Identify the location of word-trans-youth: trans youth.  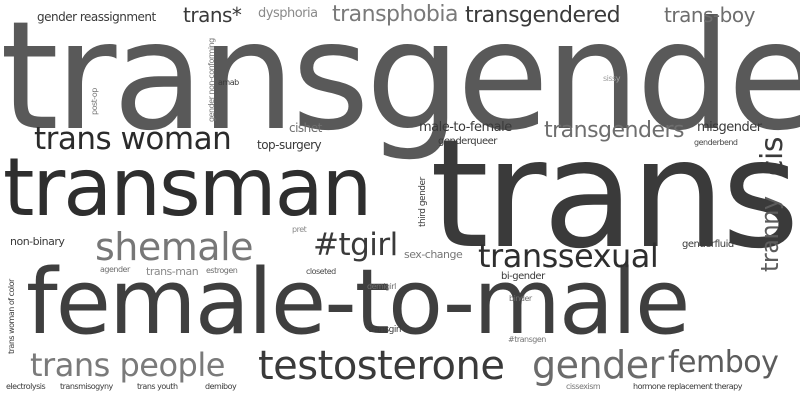
(157, 386).